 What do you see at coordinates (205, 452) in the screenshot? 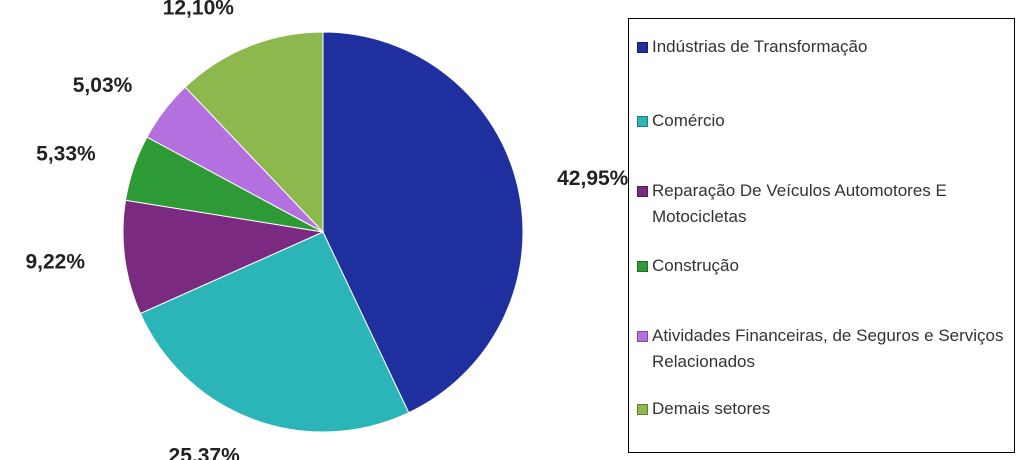
I see `data-label: 25,37%` at bounding box center [205, 452].